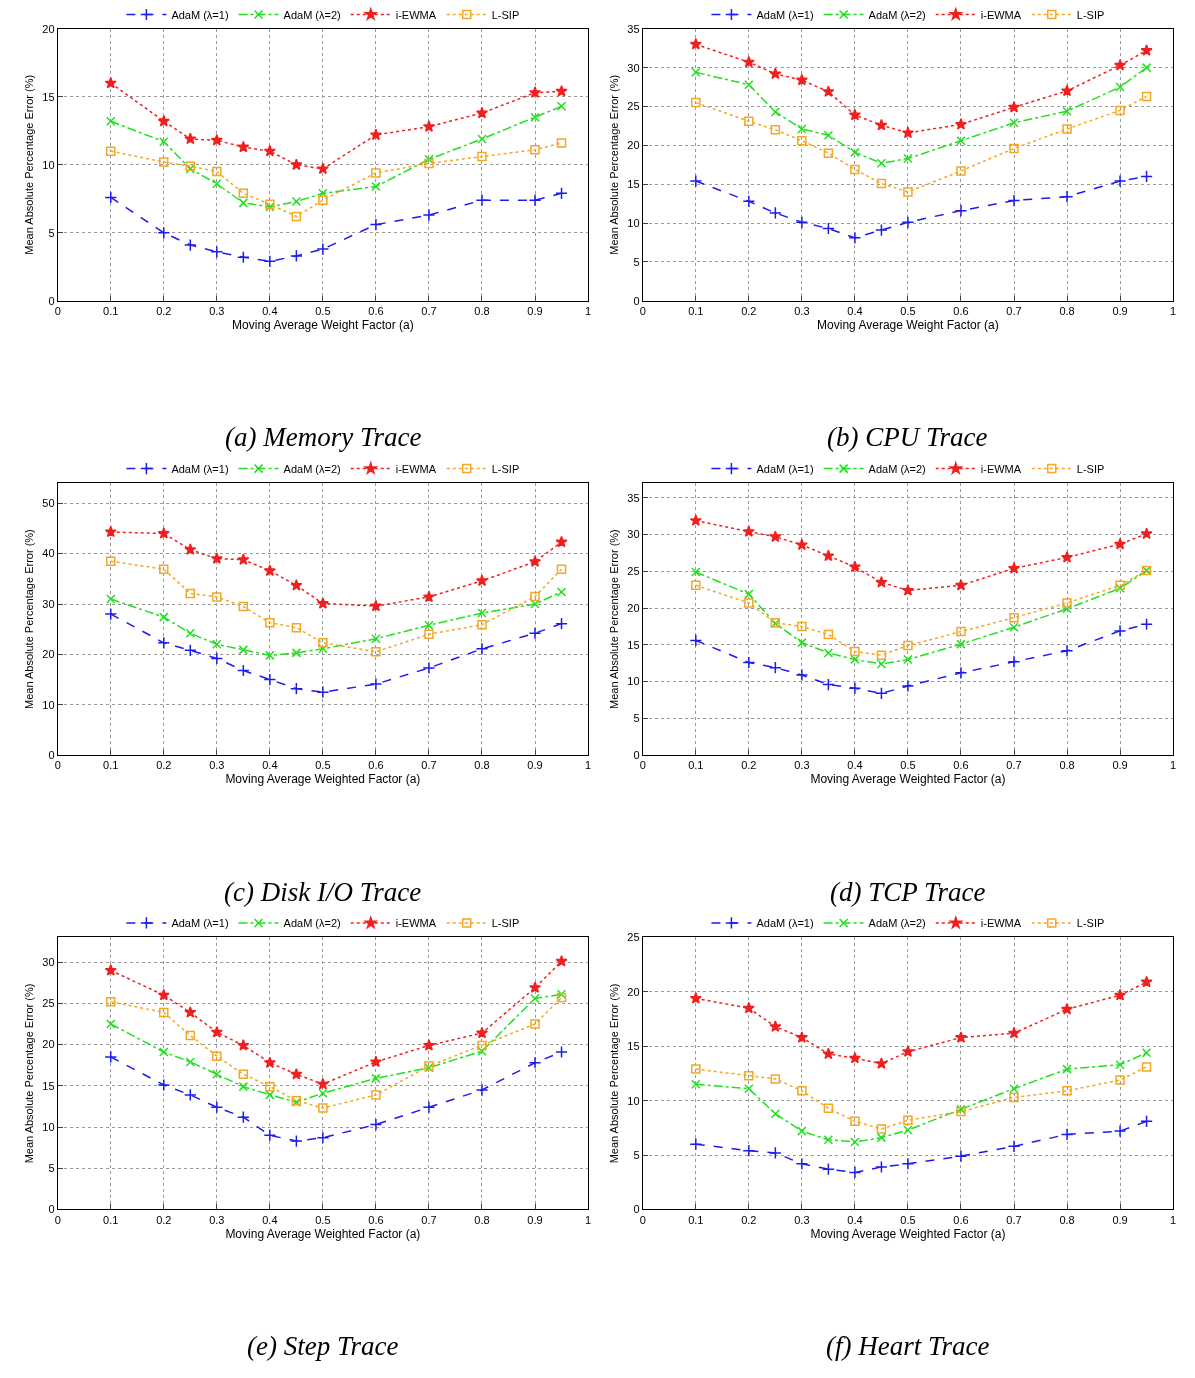 The image size is (1195, 1378). Describe the element at coordinates (908, 310) in the screenshot. I see `x-tick-label: 0.5` at that location.